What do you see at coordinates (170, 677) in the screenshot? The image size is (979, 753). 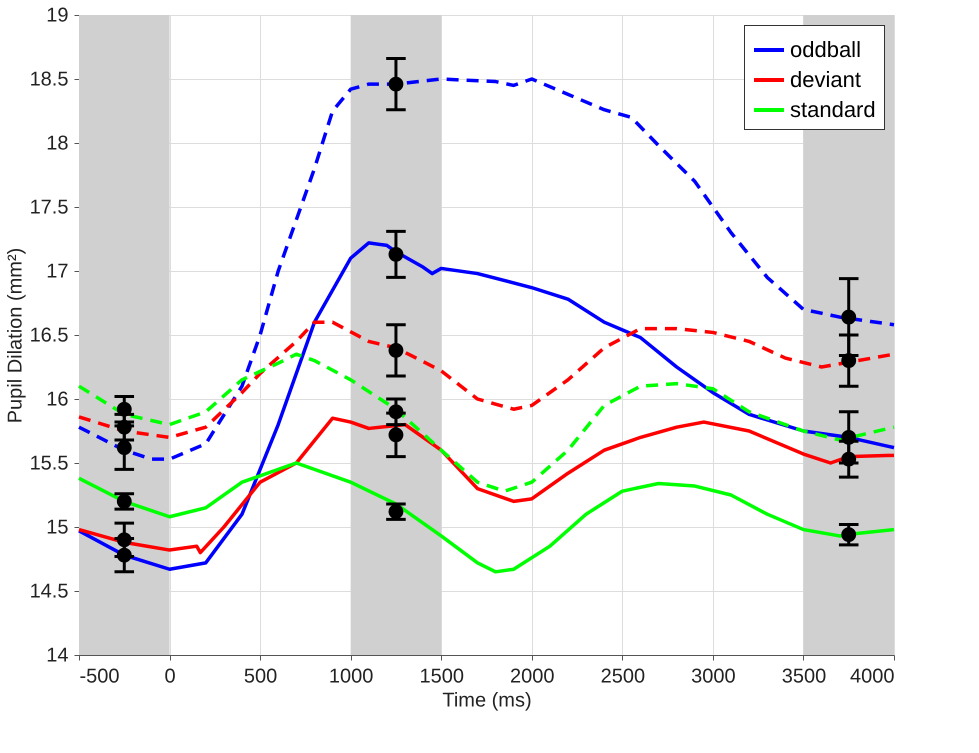 I see `x-tick-label: 0` at bounding box center [170, 677].